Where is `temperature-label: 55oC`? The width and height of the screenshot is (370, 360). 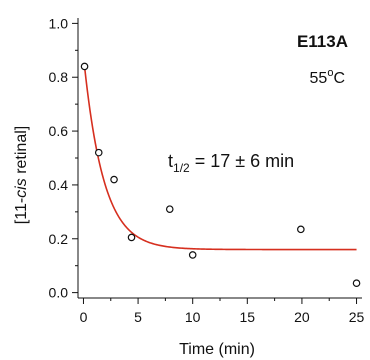
temperature-label: 55oC is located at coordinates (327, 77).